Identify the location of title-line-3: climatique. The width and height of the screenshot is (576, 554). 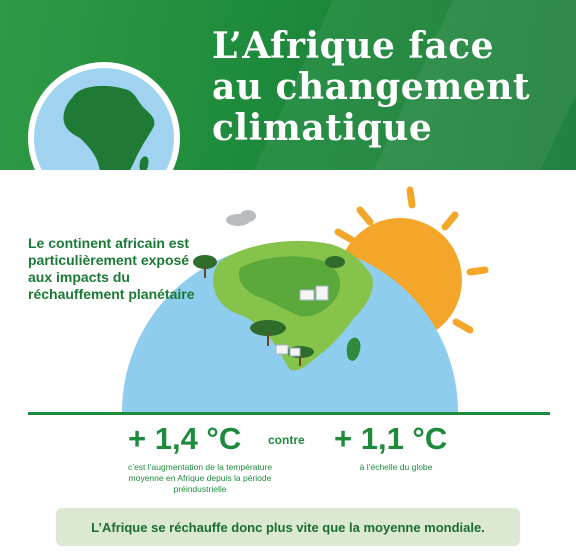
(322, 128).